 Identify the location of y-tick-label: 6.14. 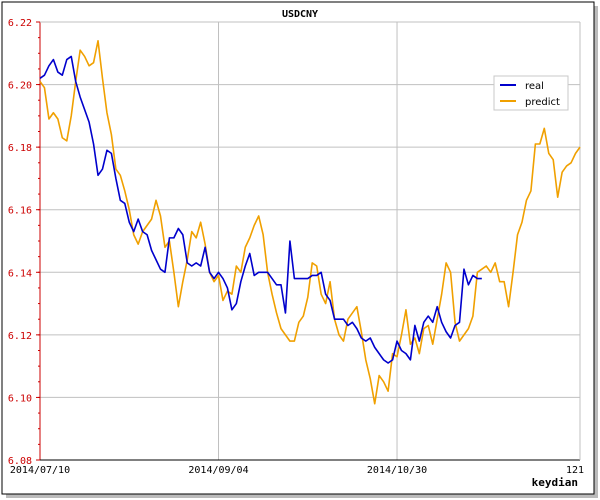
(20, 273).